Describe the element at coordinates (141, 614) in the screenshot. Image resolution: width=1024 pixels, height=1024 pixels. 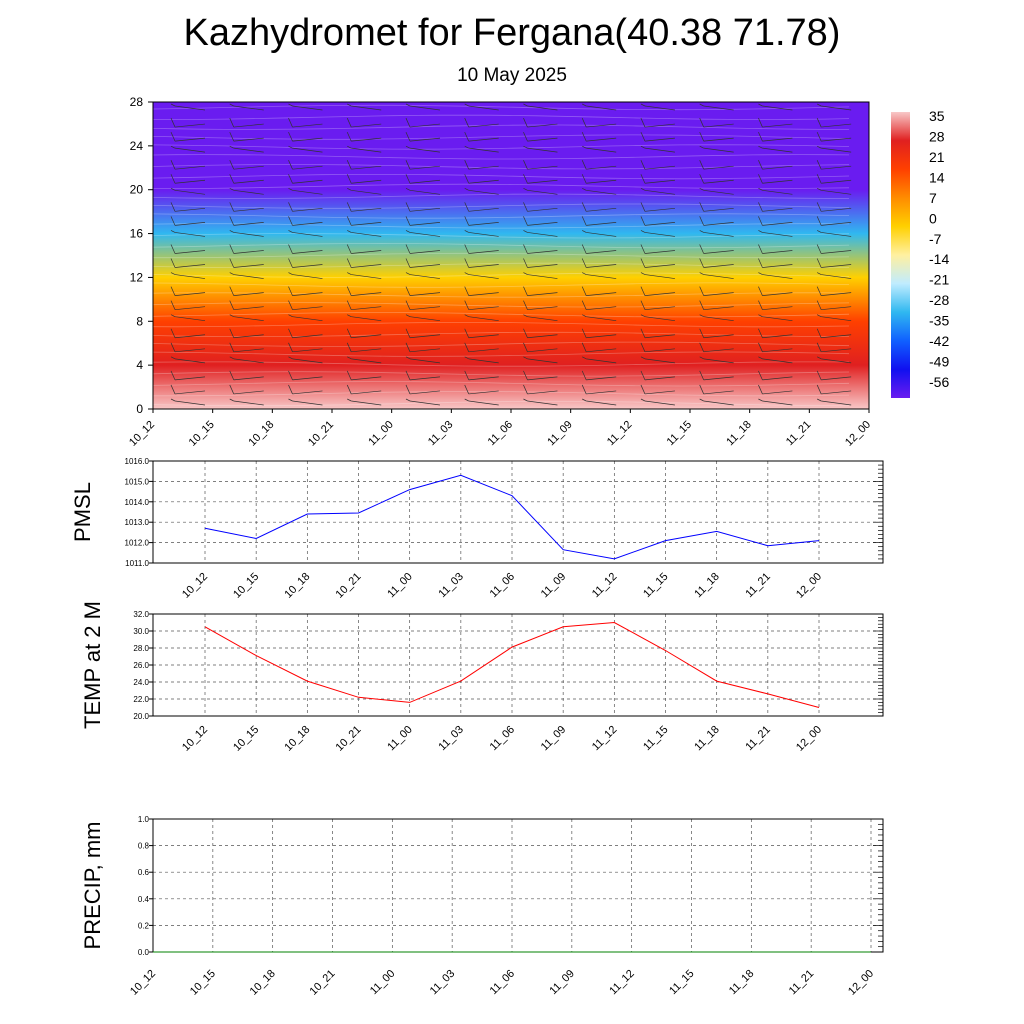
I see `y-tick-label: 32.0` at that location.